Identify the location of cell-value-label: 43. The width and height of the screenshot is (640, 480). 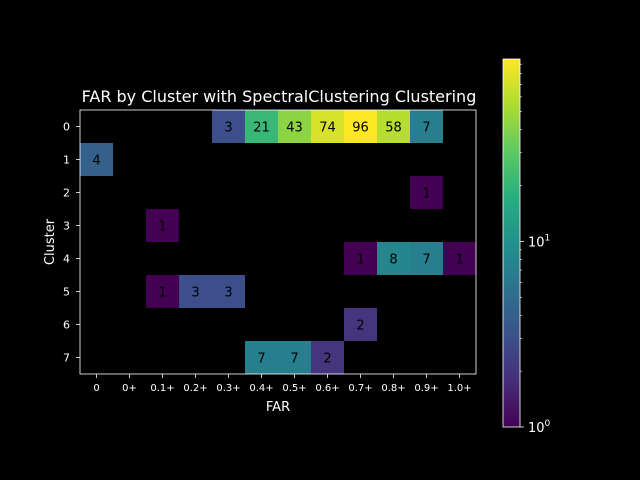
(294, 128).